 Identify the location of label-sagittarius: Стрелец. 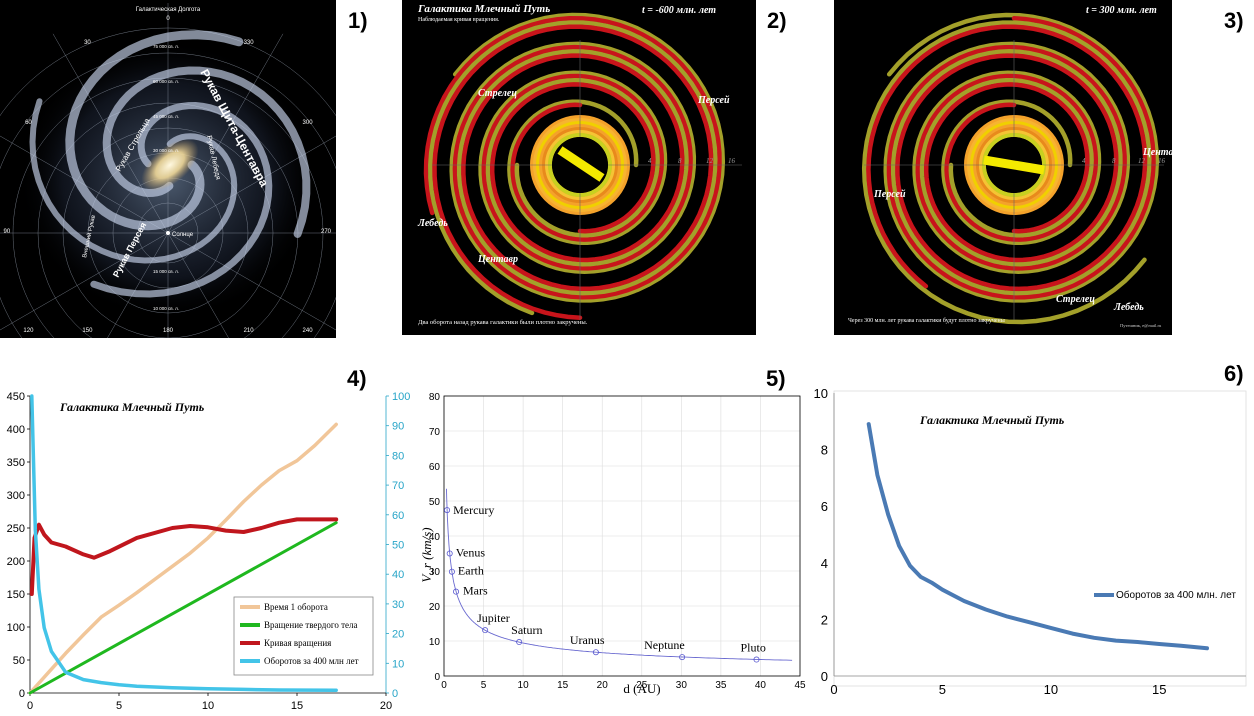
(497, 93).